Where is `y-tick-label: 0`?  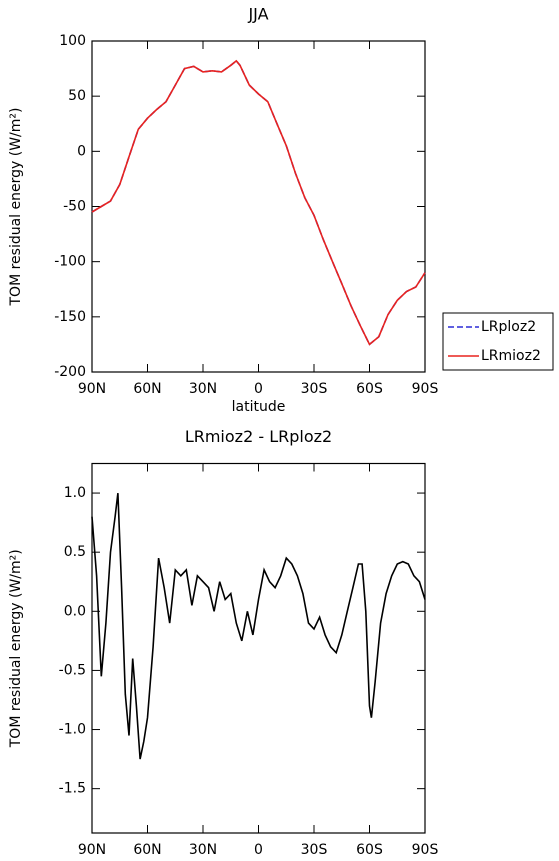 y-tick-label: 0 is located at coordinates (81, 151).